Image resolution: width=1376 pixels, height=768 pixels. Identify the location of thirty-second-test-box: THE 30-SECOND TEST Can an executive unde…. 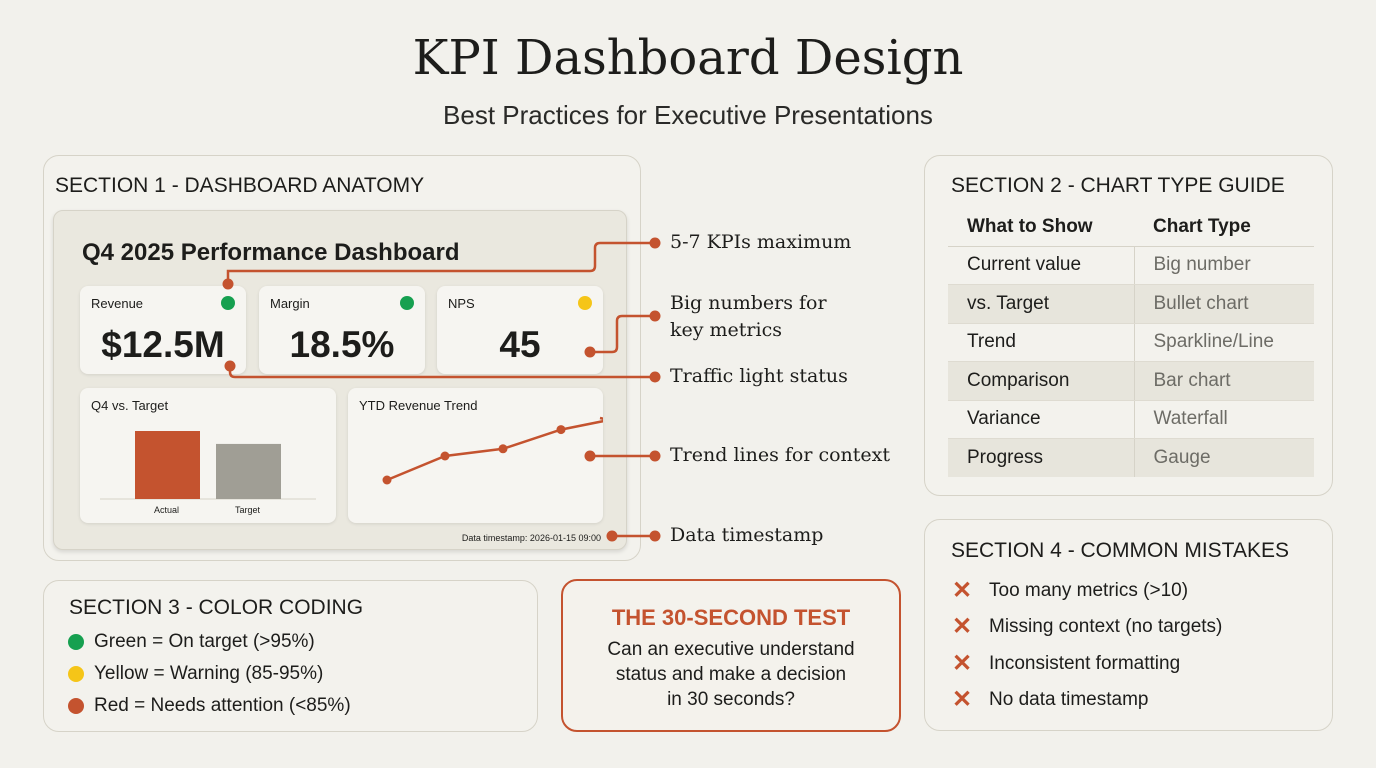
(731, 655).